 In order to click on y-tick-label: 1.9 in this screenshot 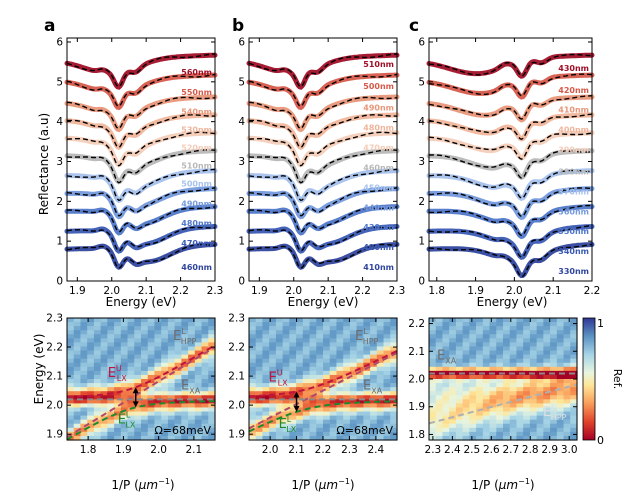, I will do `click(416, 407)`.